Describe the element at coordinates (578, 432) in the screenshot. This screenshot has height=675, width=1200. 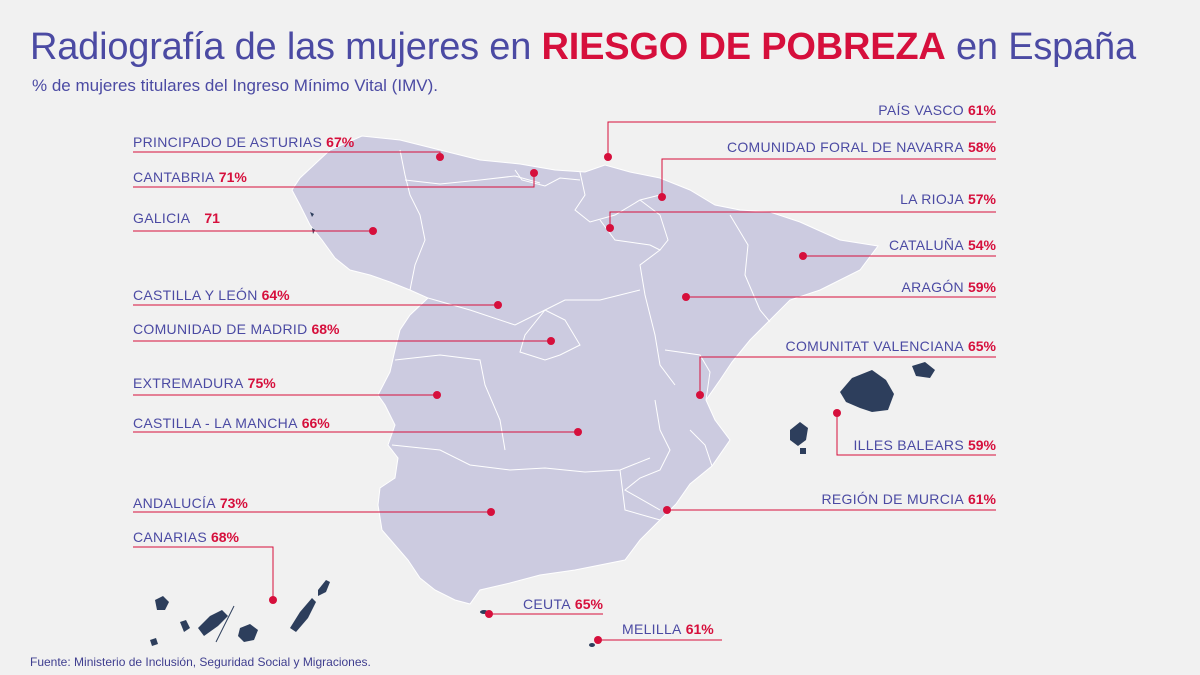
I see `marker-castilla-la-mancha` at that location.